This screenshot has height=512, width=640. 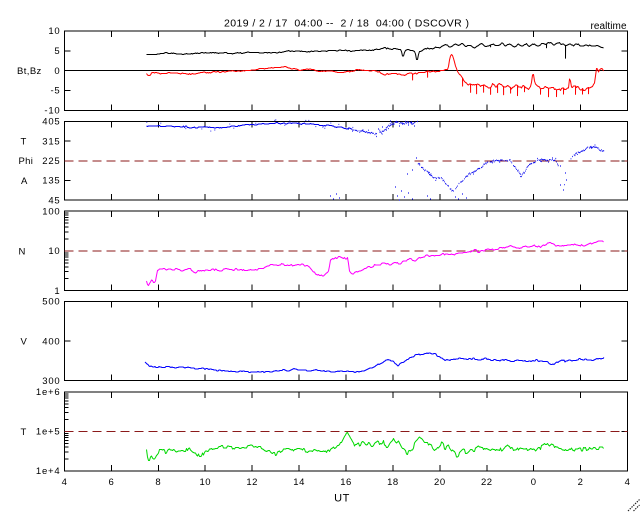 I want to click on svg-text: 100, so click(x=51, y=211).